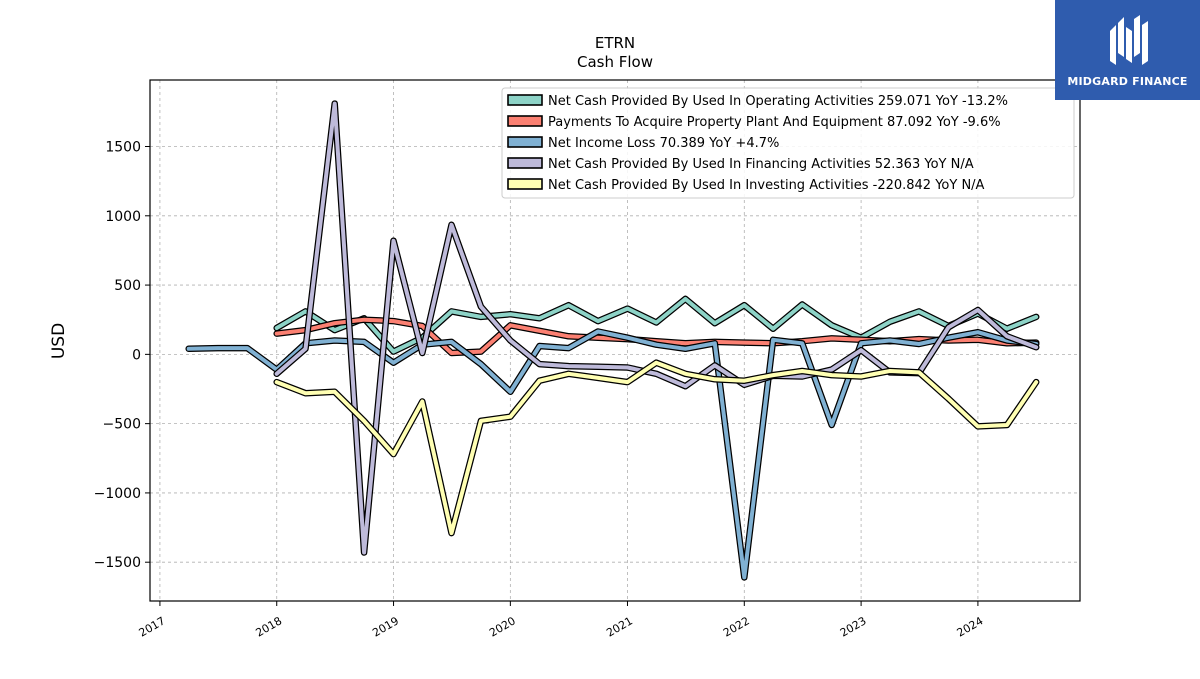  I want to click on y-tick-label: 1000, so click(123, 217).